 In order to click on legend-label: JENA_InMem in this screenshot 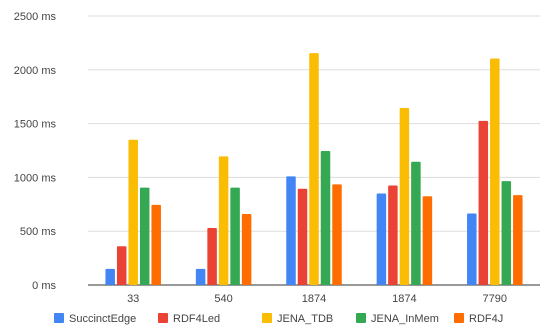, I will do `click(405, 319)`.